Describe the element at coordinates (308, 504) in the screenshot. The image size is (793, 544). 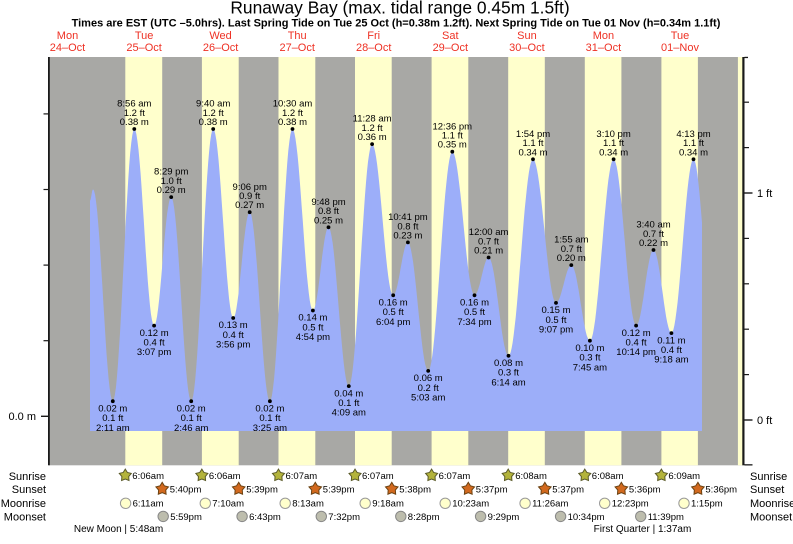
I see `svg-text: 8:13am` at that location.